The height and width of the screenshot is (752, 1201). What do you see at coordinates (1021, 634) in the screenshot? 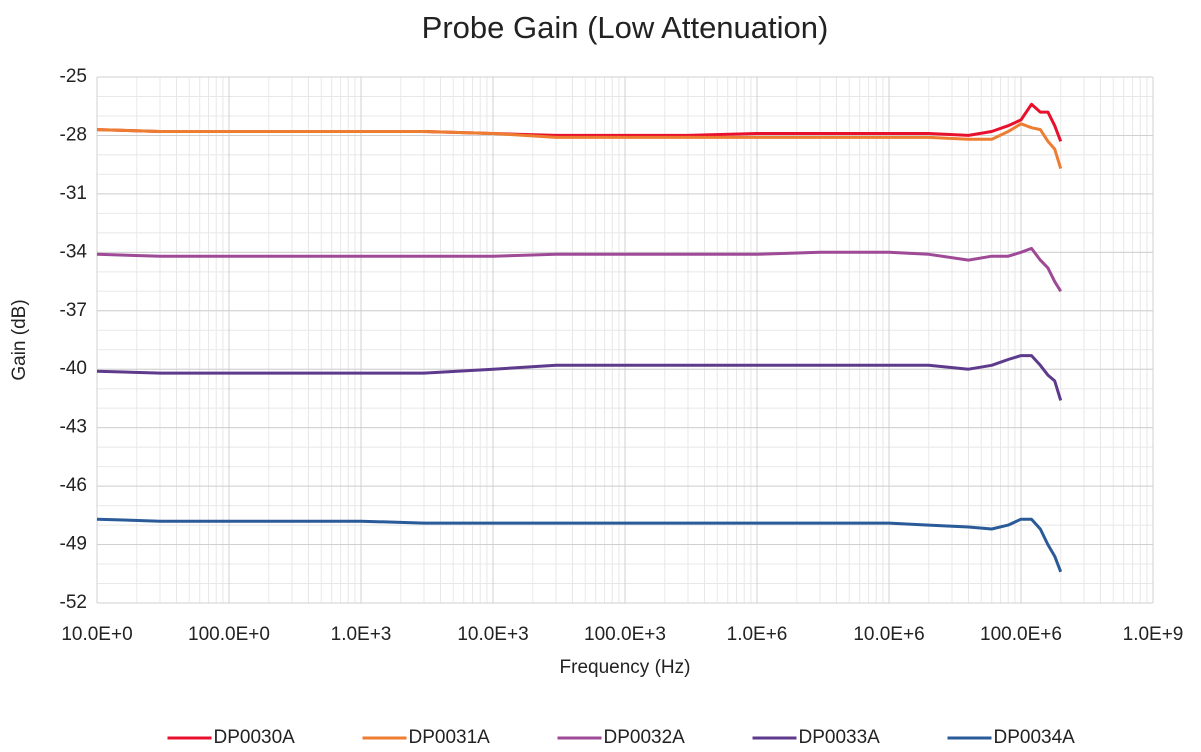
I see `x-tick-label: 100.0E+6` at bounding box center [1021, 634].